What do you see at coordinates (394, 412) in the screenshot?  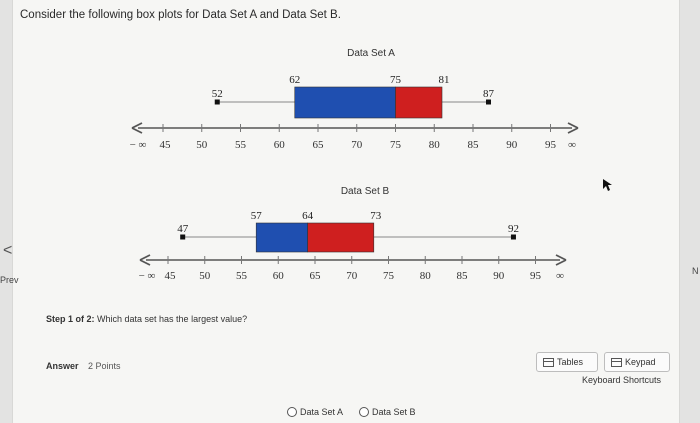 I see `choice-label: Data Set B` at bounding box center [394, 412].